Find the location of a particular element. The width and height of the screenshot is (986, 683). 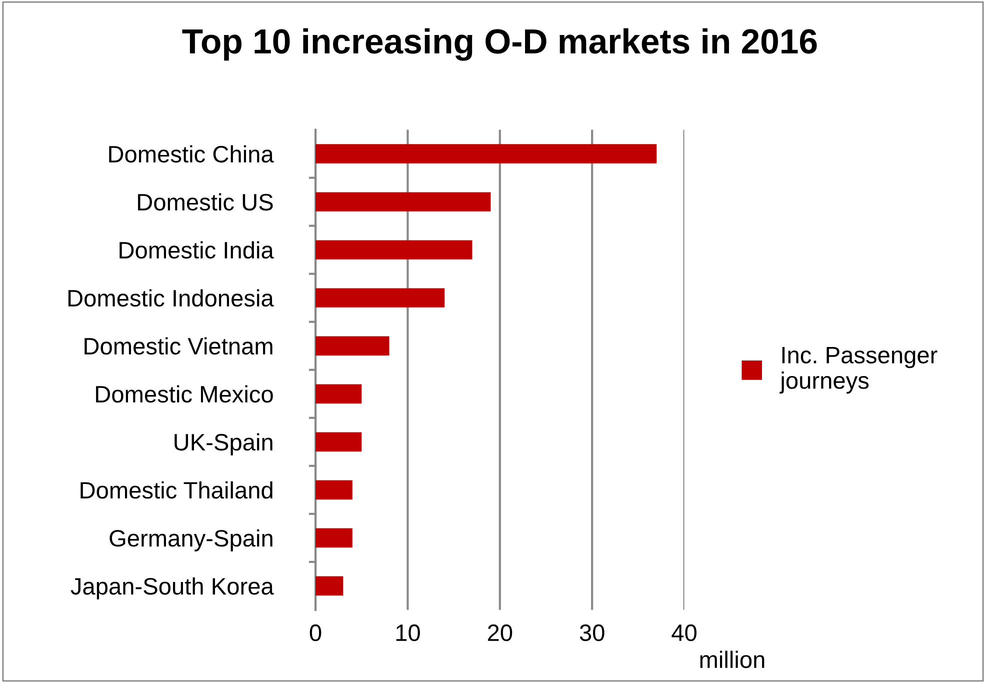

x-tick-label: 20 is located at coordinates (500, 633).